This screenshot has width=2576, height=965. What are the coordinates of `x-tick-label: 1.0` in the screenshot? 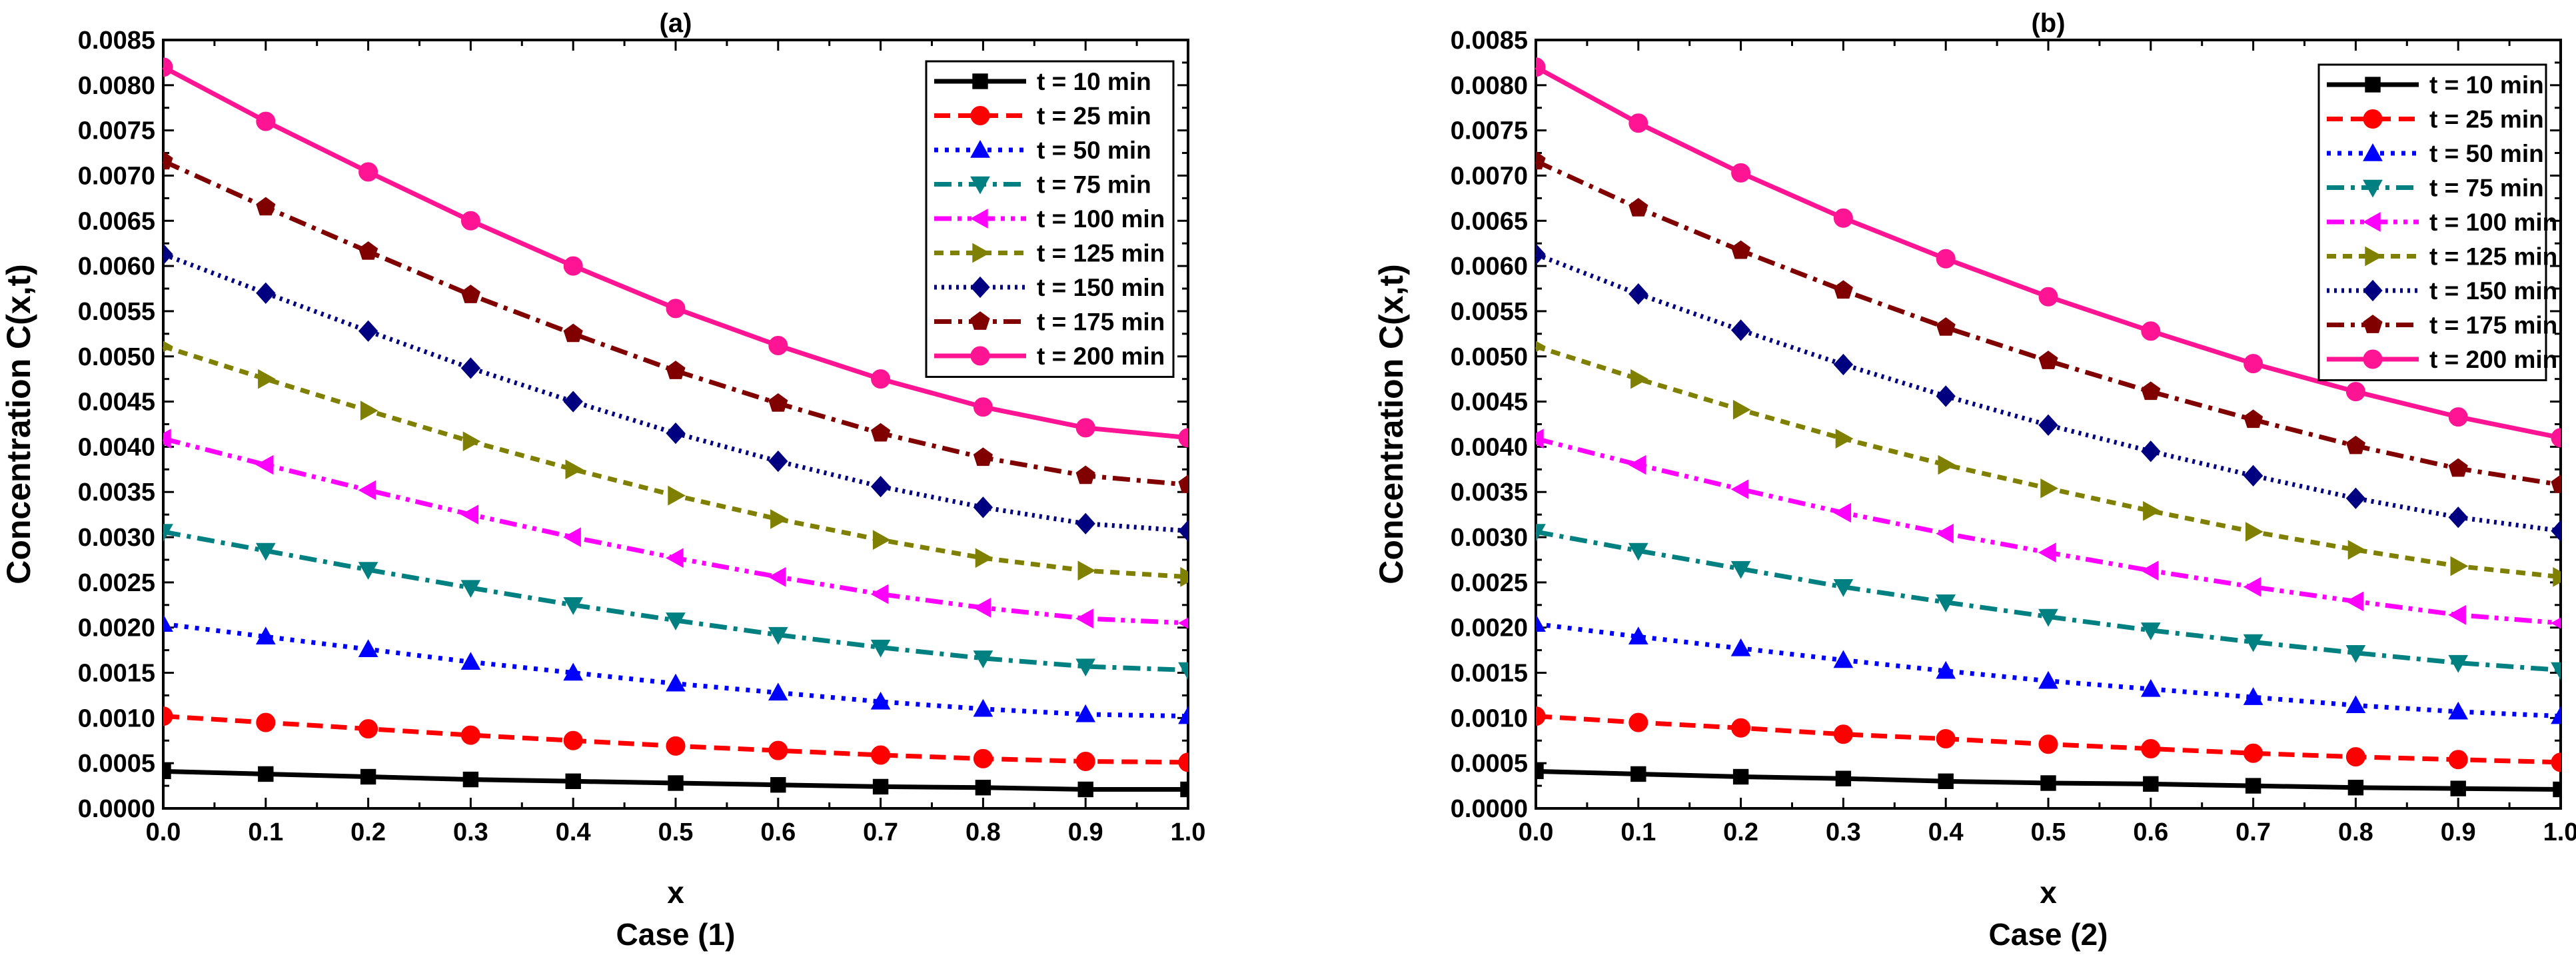 It's located at (1188, 832).